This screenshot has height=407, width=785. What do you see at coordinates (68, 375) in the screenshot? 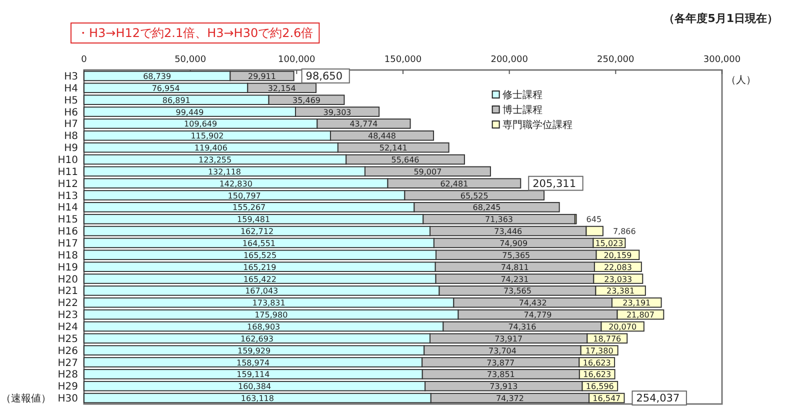
I see `y-tick-label: H28` at bounding box center [68, 375].